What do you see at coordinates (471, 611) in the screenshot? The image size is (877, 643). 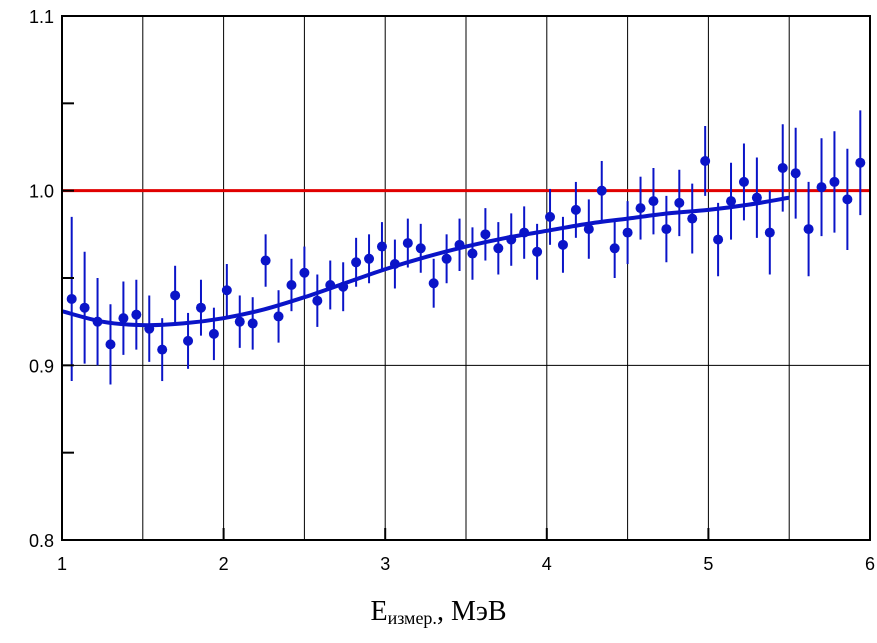 I see `x-axis-label-suffix: , МэВ` at bounding box center [471, 611].